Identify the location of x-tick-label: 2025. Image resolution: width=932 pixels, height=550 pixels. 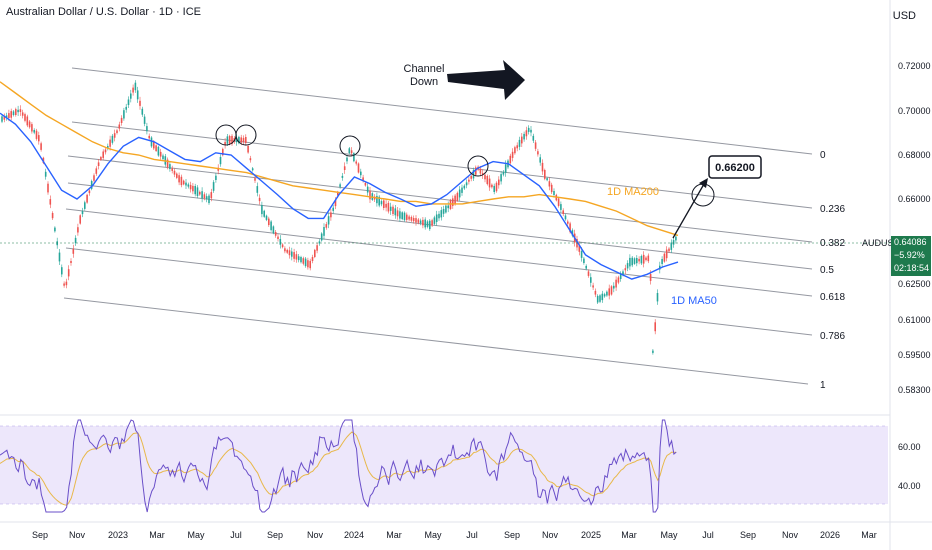
(591, 535).